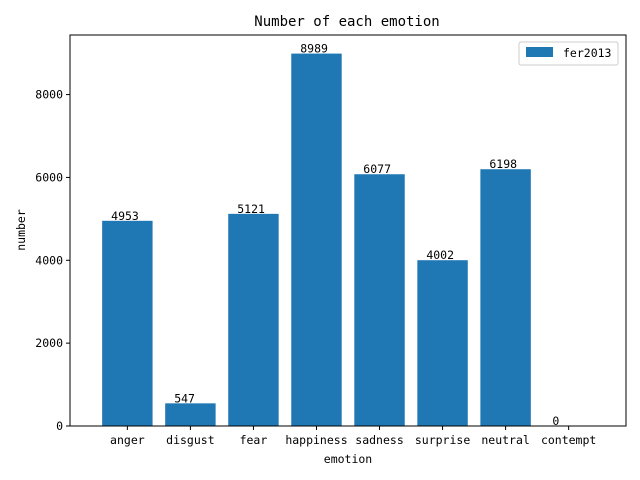 The width and height of the screenshot is (640, 480). What do you see at coordinates (21, 230) in the screenshot?
I see `y-axis-label: number` at bounding box center [21, 230].